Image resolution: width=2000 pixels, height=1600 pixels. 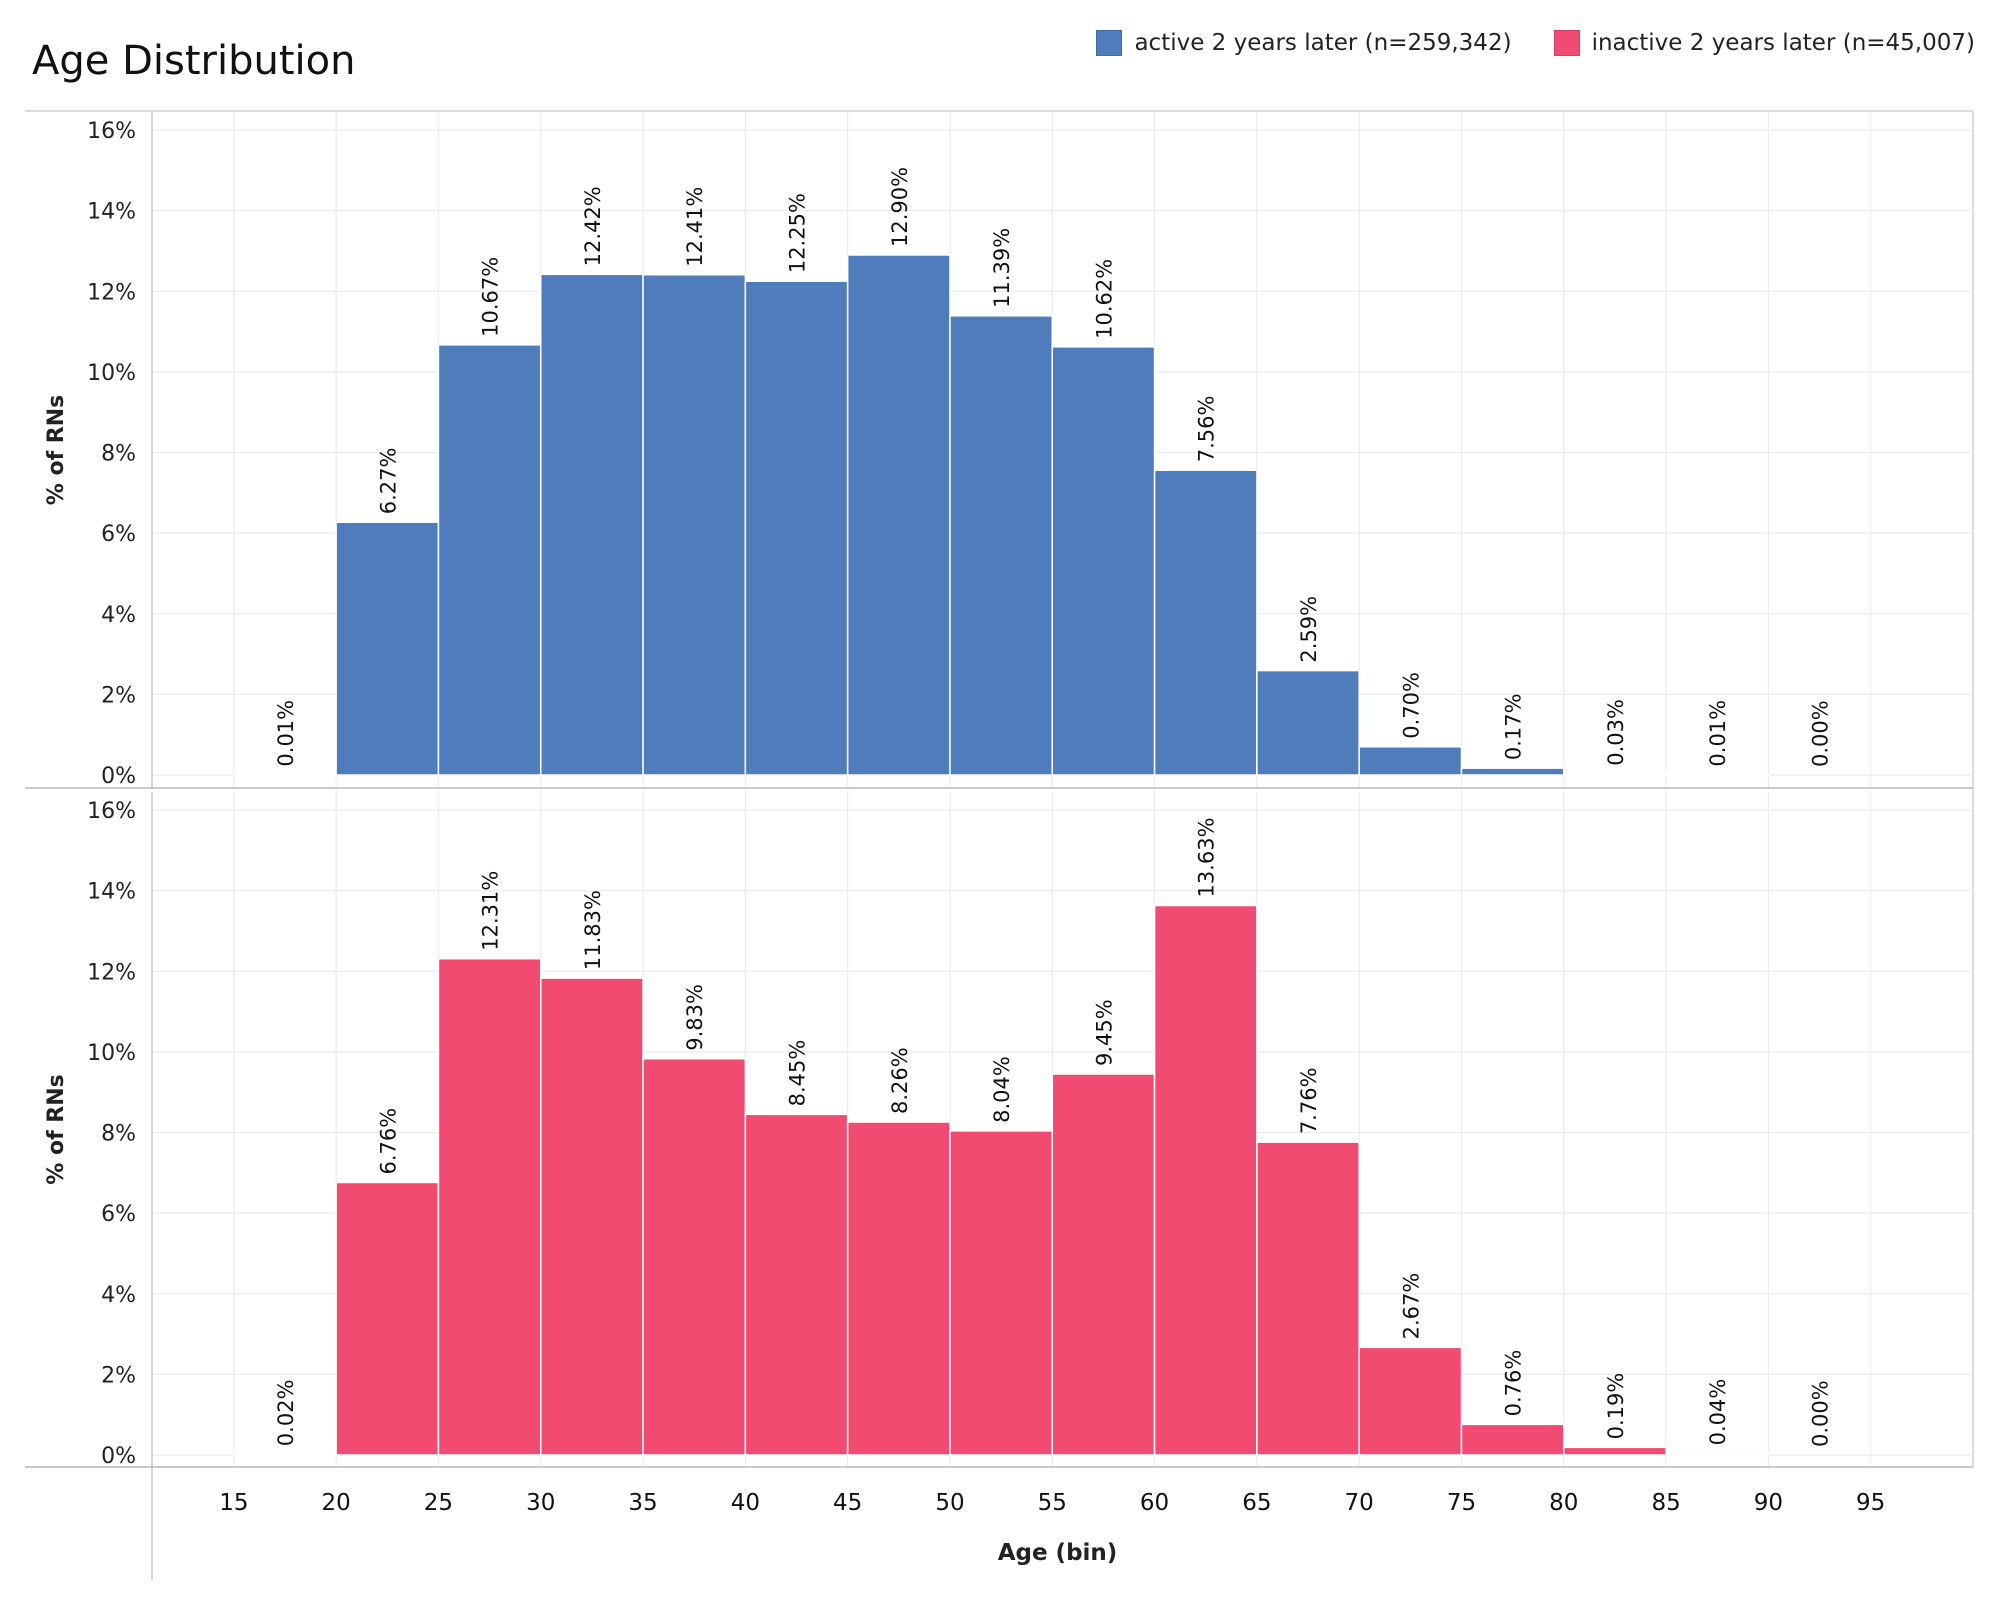 What do you see at coordinates (491, 297) in the screenshot?
I see `data-label: 10.67%` at bounding box center [491, 297].